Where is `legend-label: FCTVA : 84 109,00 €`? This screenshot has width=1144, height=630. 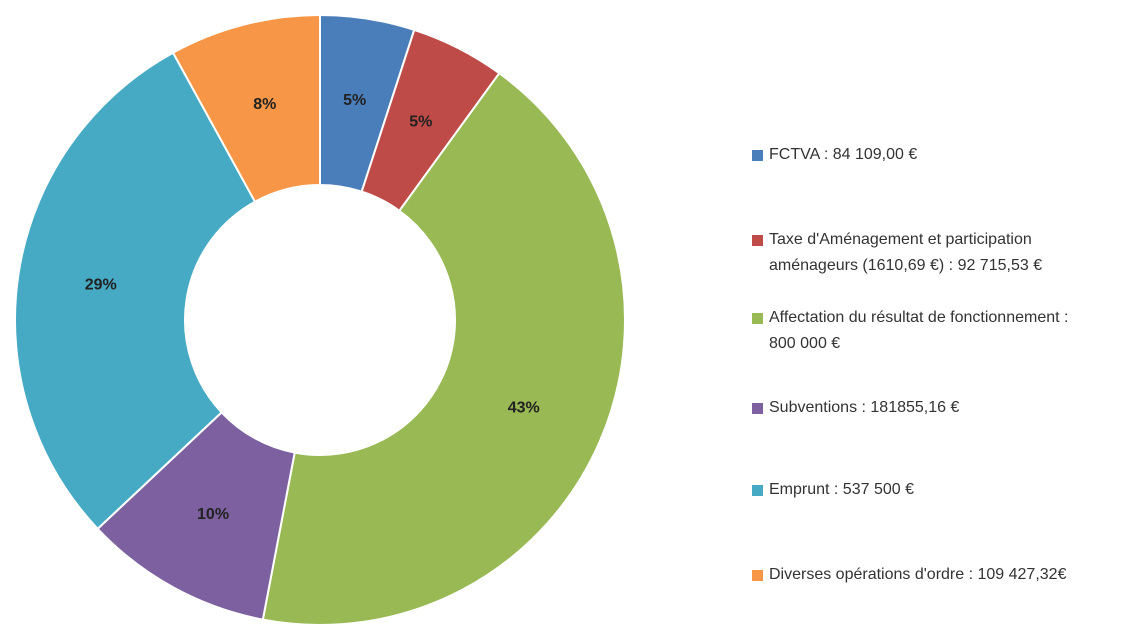
legend-label: FCTVA : 84 109,00 € is located at coordinates (843, 154).